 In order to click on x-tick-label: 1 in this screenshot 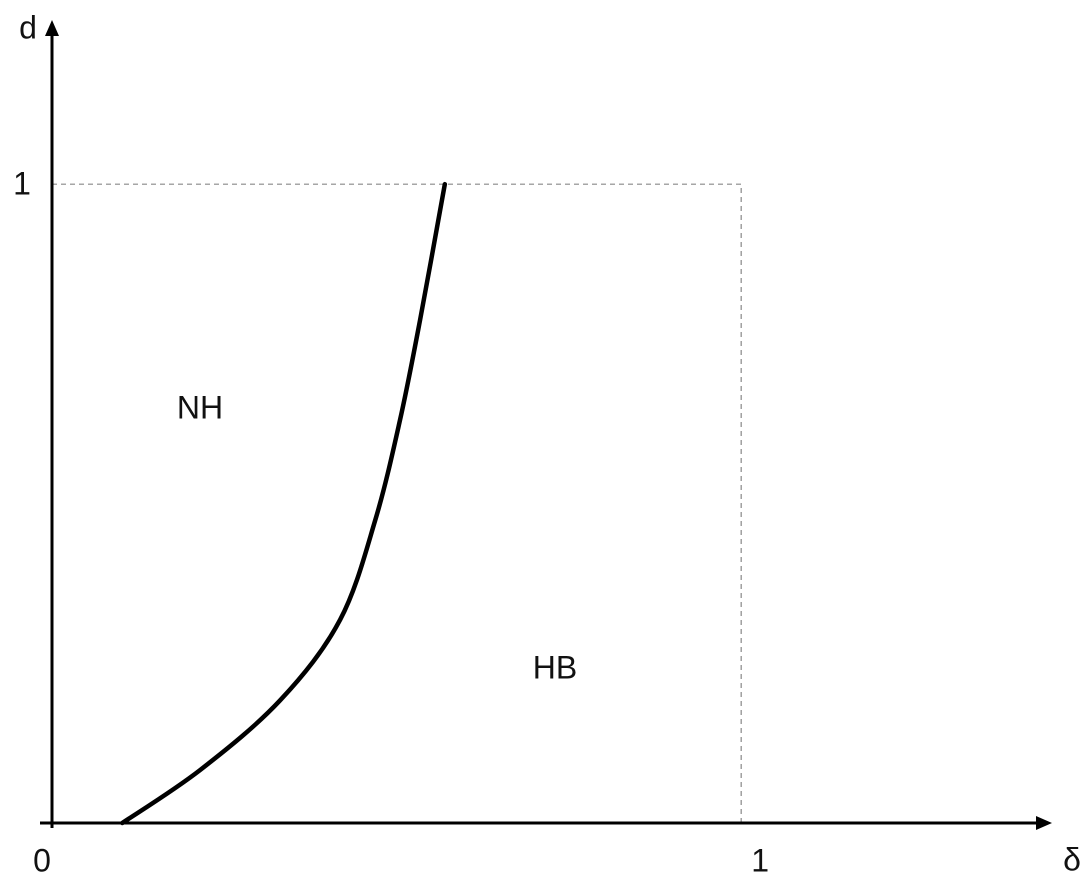, I will do `click(760, 860)`.